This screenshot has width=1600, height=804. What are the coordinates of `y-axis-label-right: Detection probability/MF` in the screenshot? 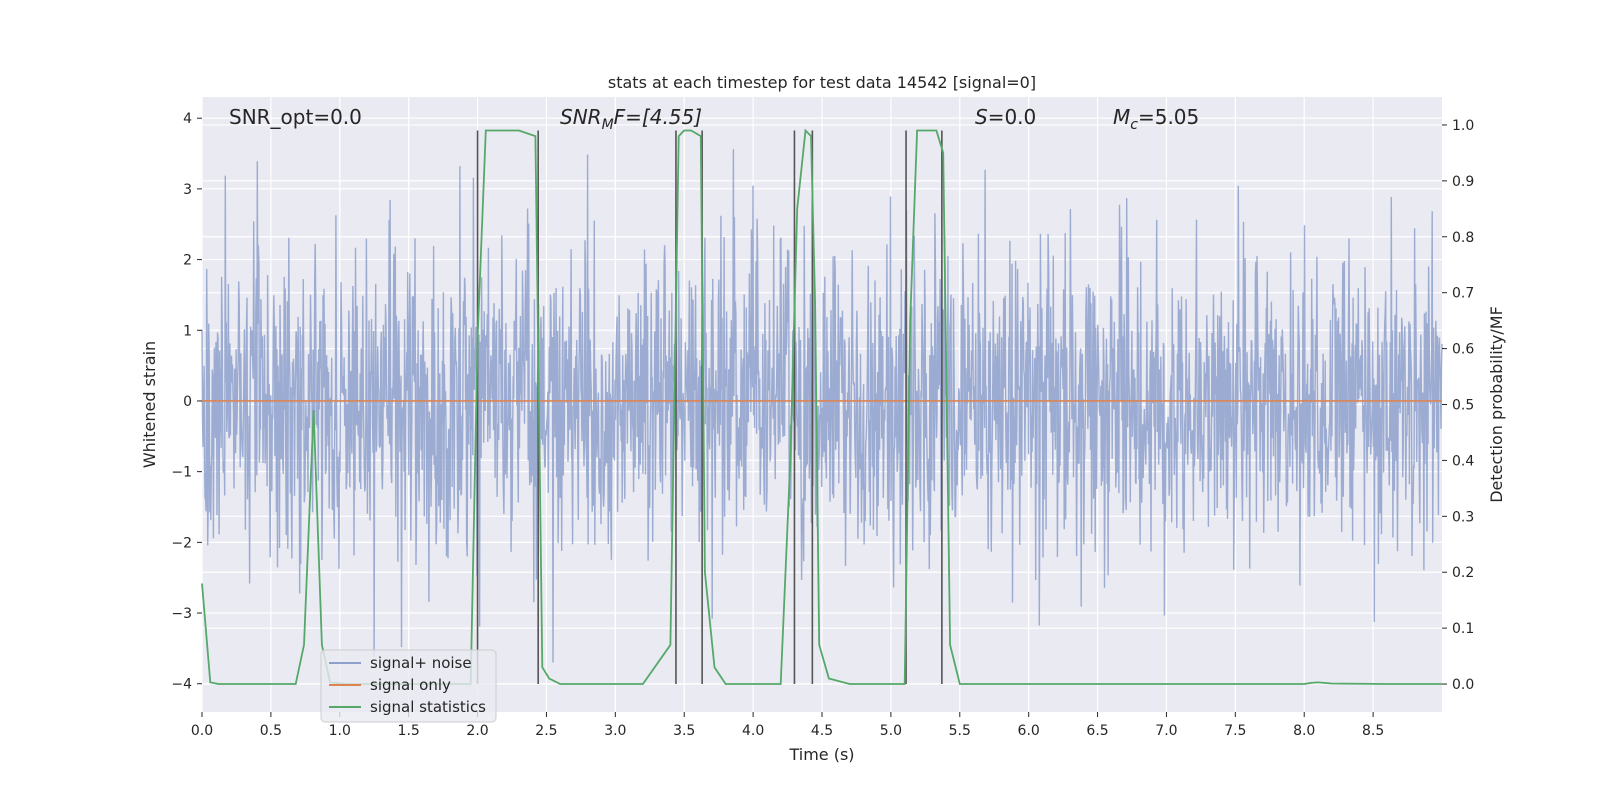 It's located at (1496, 404).